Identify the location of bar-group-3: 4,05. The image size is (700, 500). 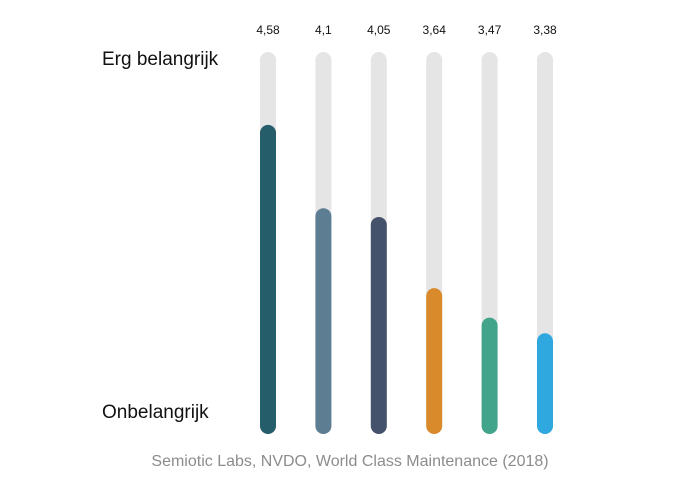
(379, 228).